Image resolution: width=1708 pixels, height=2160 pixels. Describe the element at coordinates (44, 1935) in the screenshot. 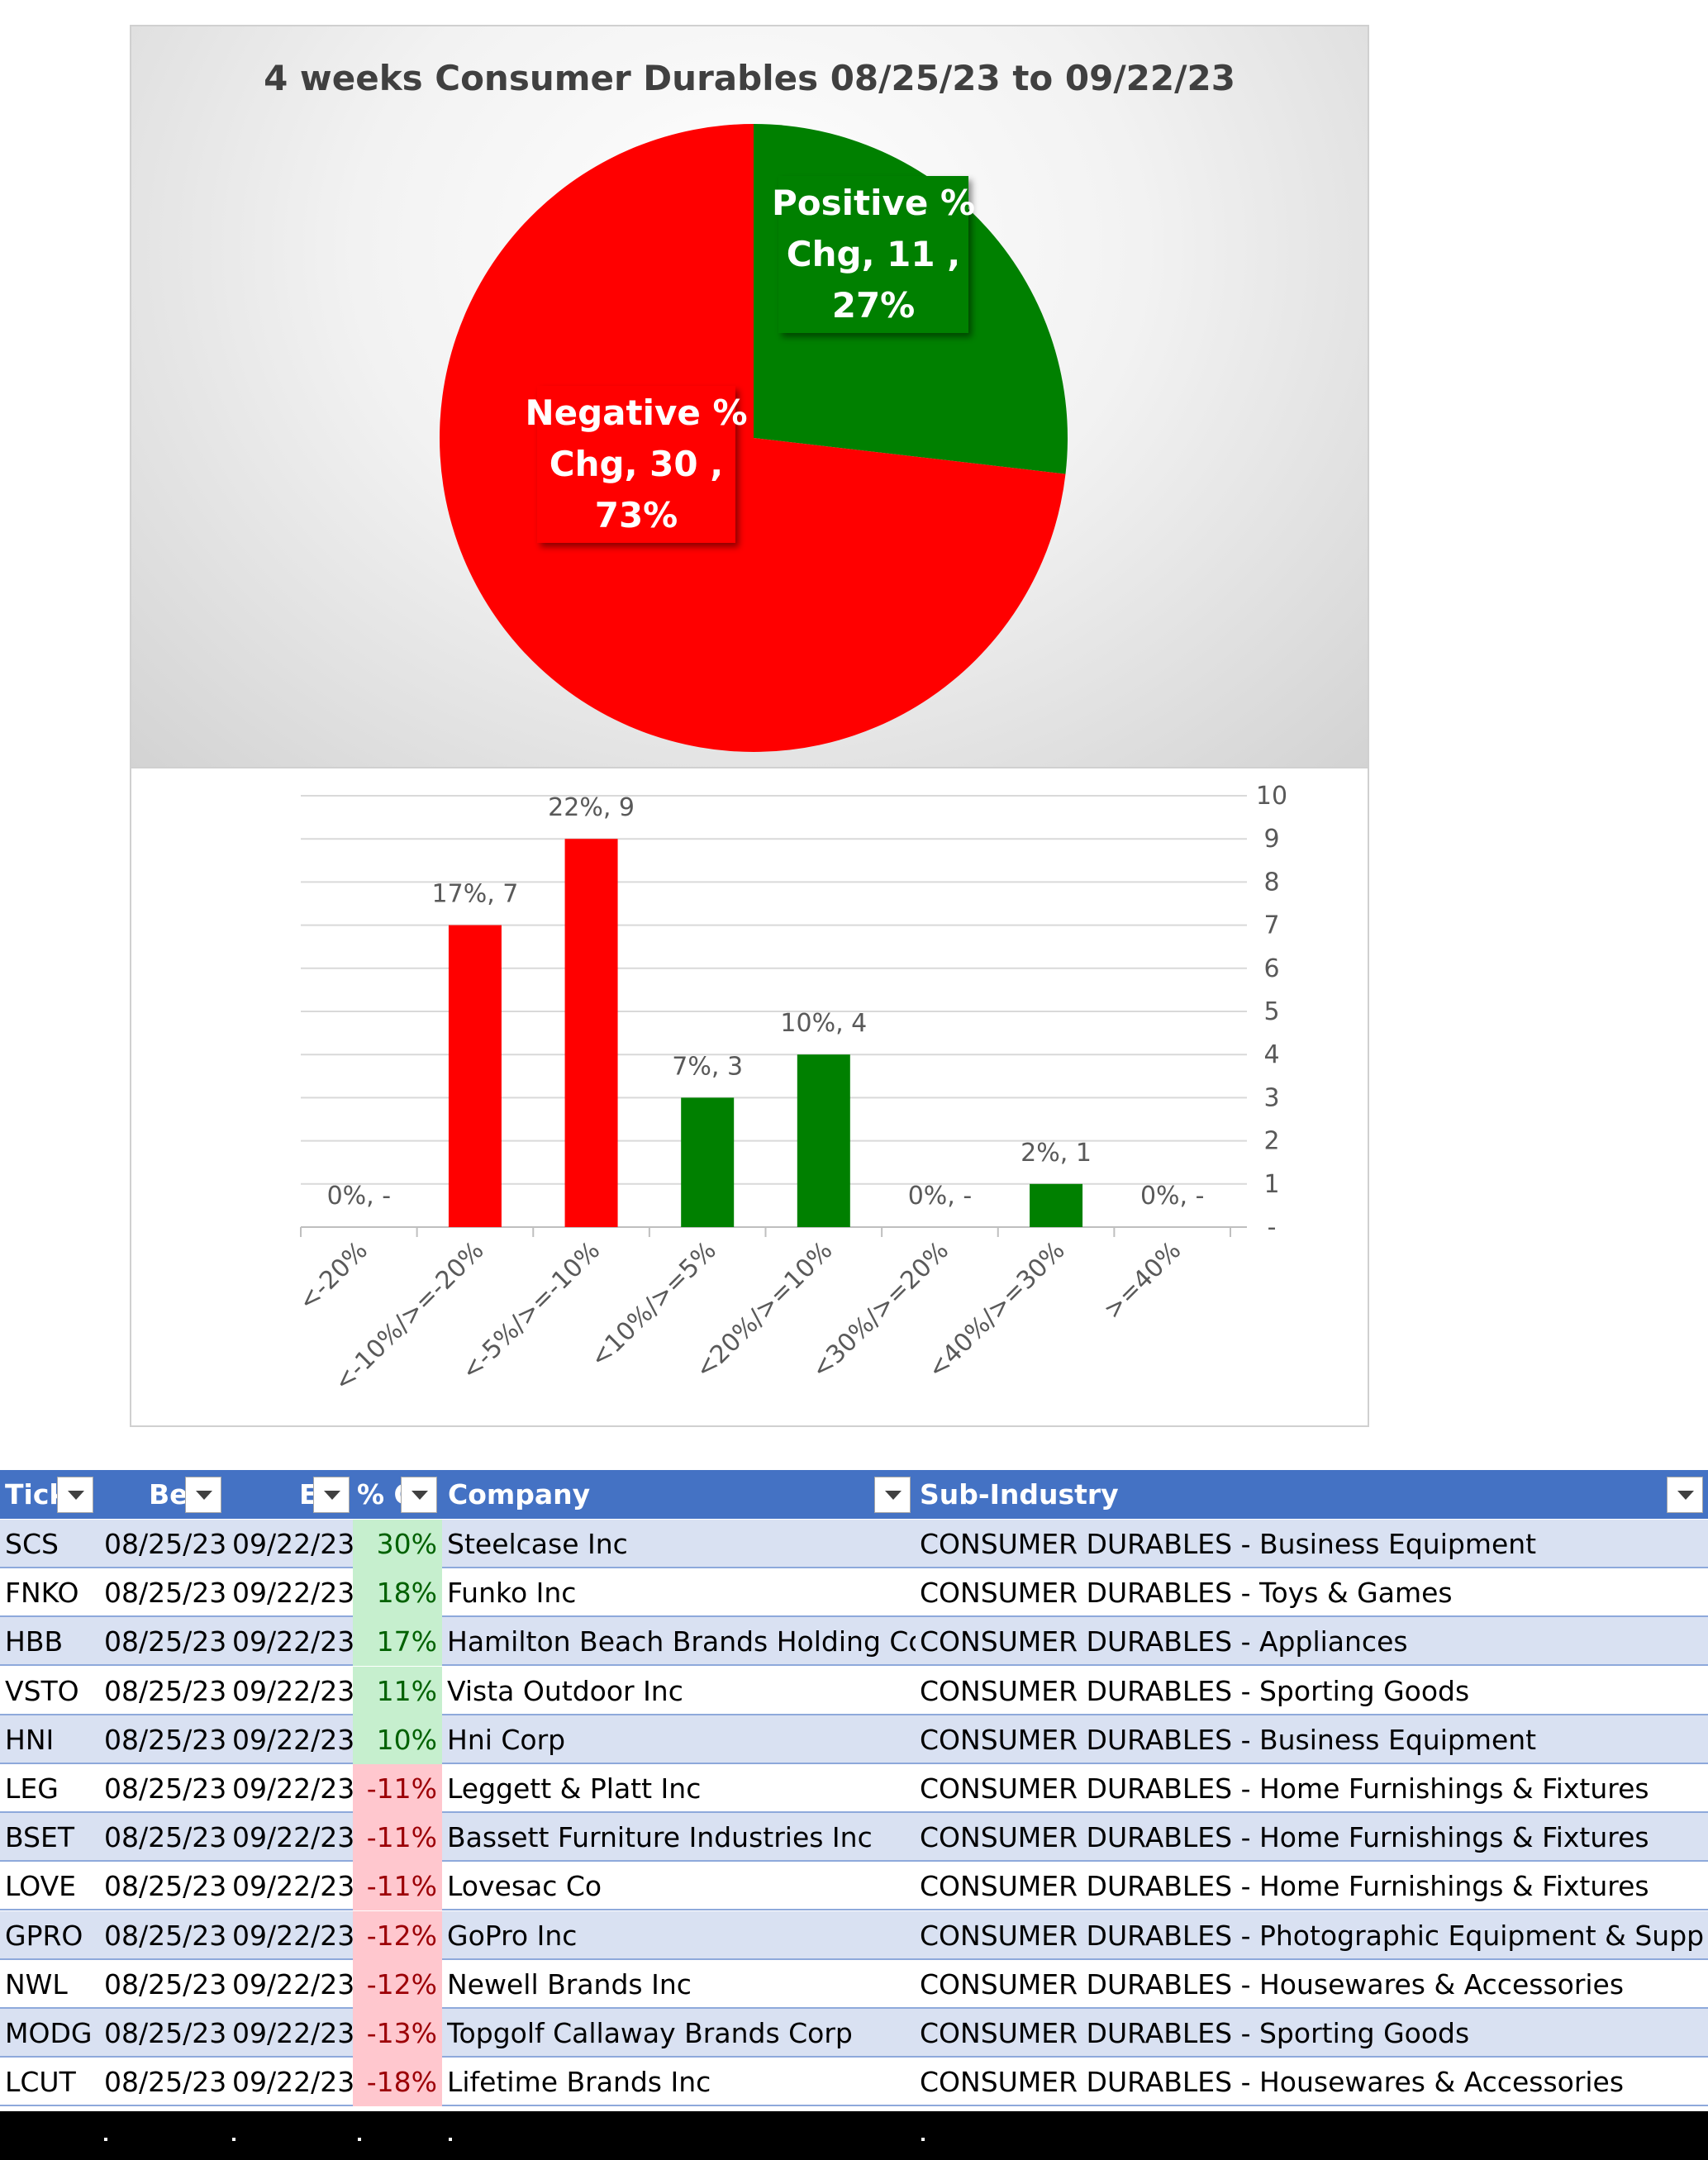

I see `ticker-cell: GPRO` at that location.